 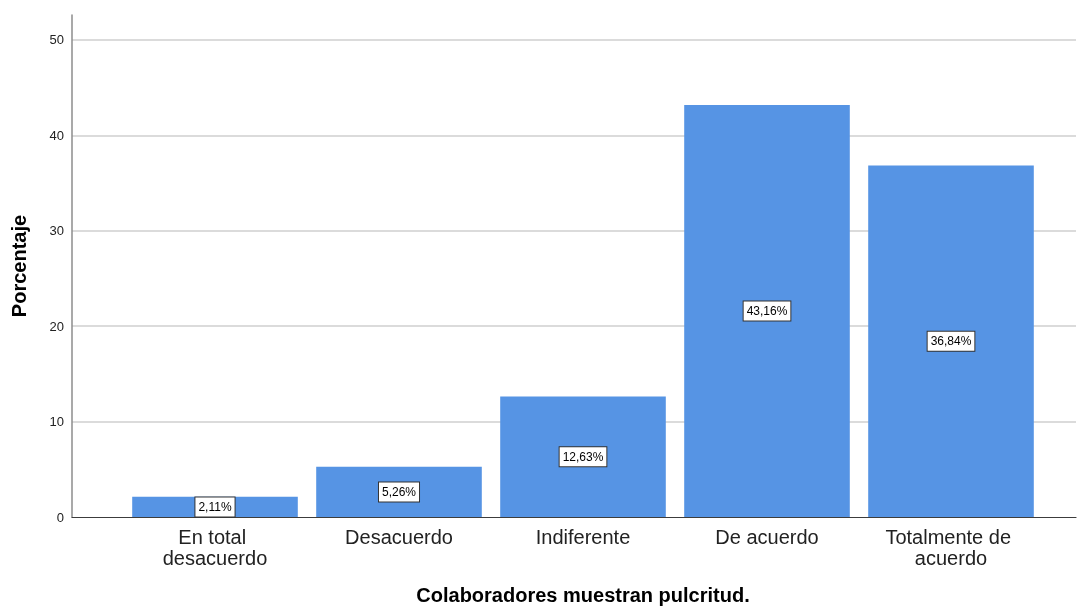 I want to click on data-label: 12,63%, so click(x=583, y=456).